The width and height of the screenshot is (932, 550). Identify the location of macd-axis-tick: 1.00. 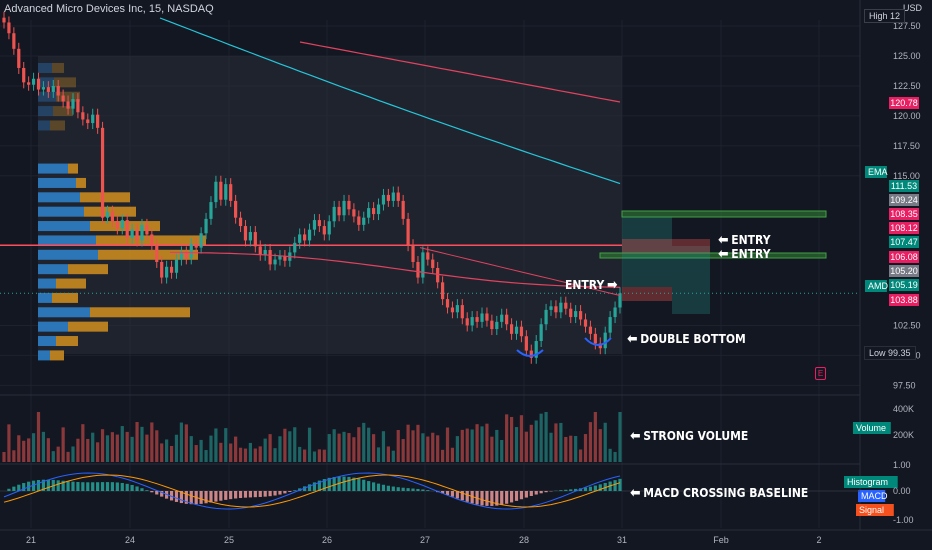
(902, 465).